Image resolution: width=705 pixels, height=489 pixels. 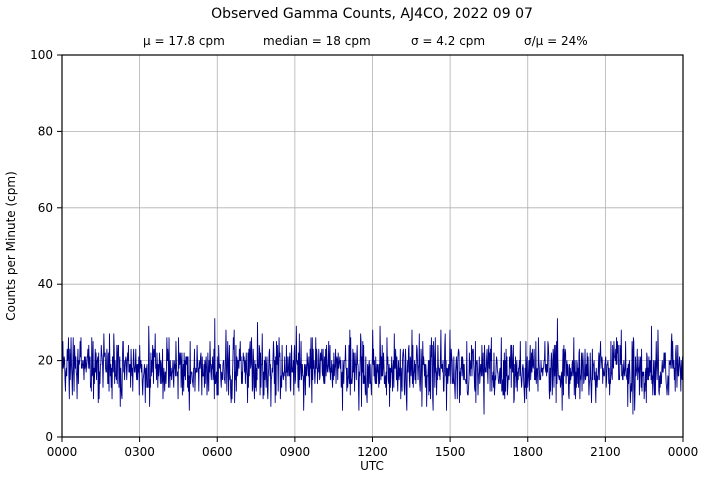 I want to click on x-tick-label: 0600, so click(x=217, y=452).